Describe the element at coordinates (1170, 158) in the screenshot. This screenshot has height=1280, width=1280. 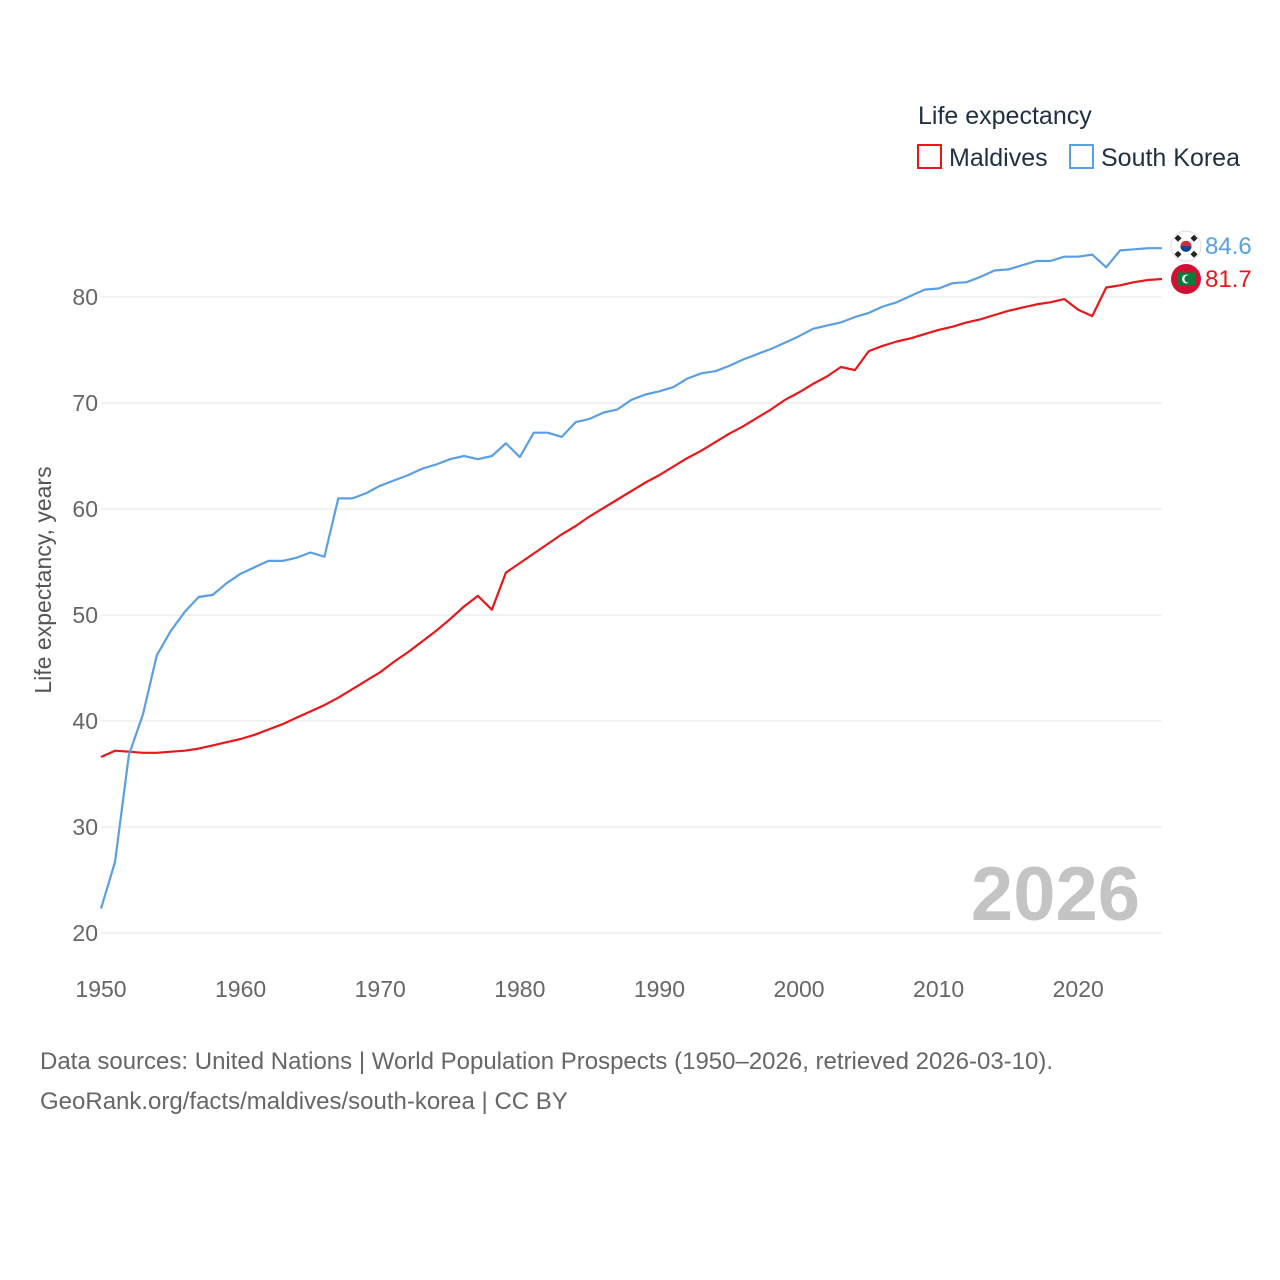
I see `legend-label-south-korea: South Korea` at that location.